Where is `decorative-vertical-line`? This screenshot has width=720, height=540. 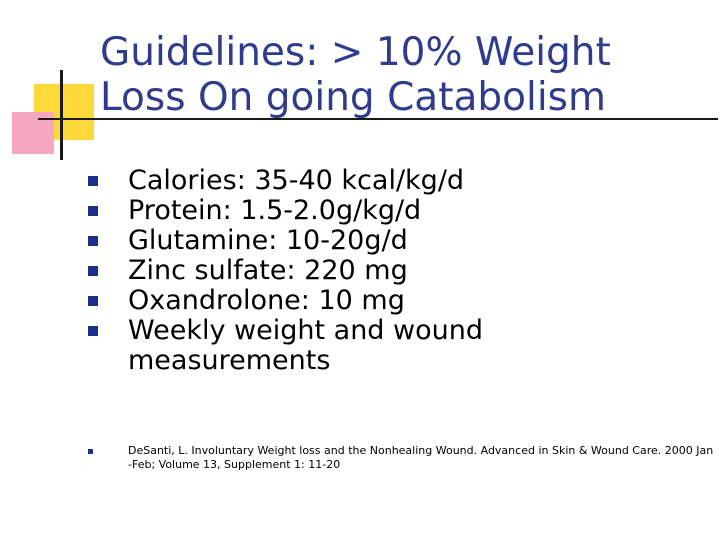 decorative-vertical-line is located at coordinates (61, 115).